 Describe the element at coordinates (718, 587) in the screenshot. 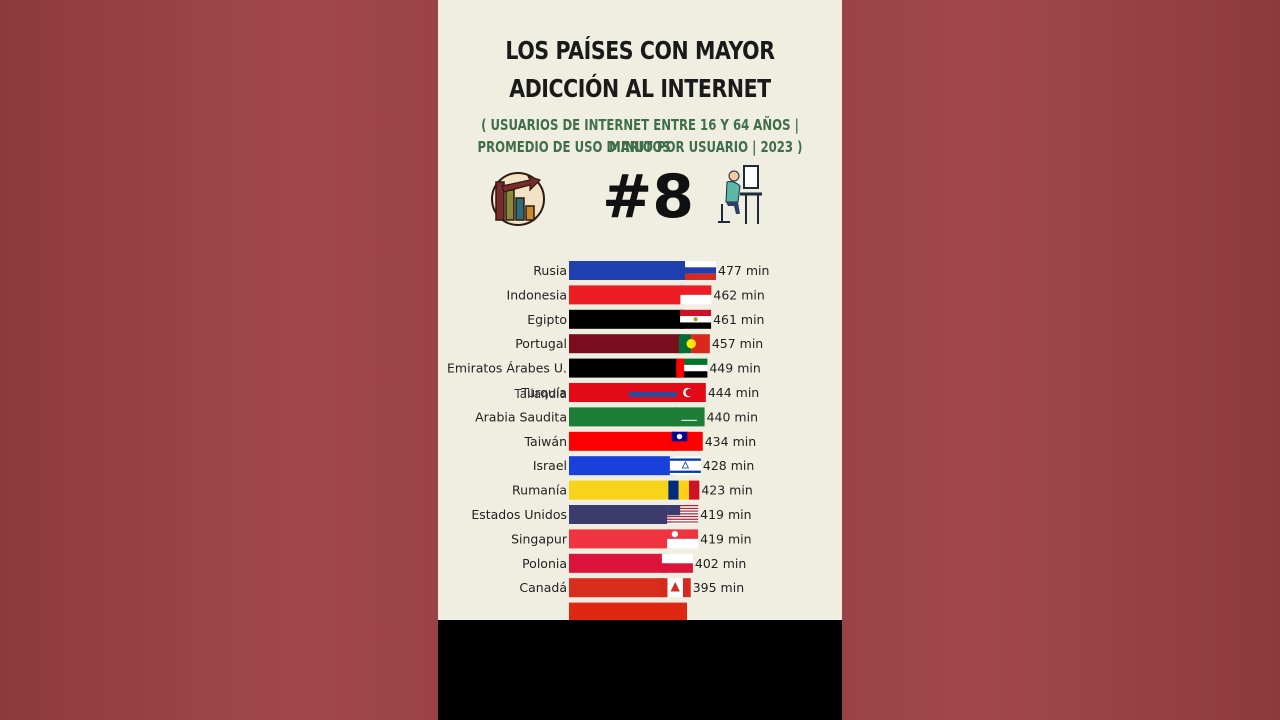

I see `value-label: 395 min` at that location.